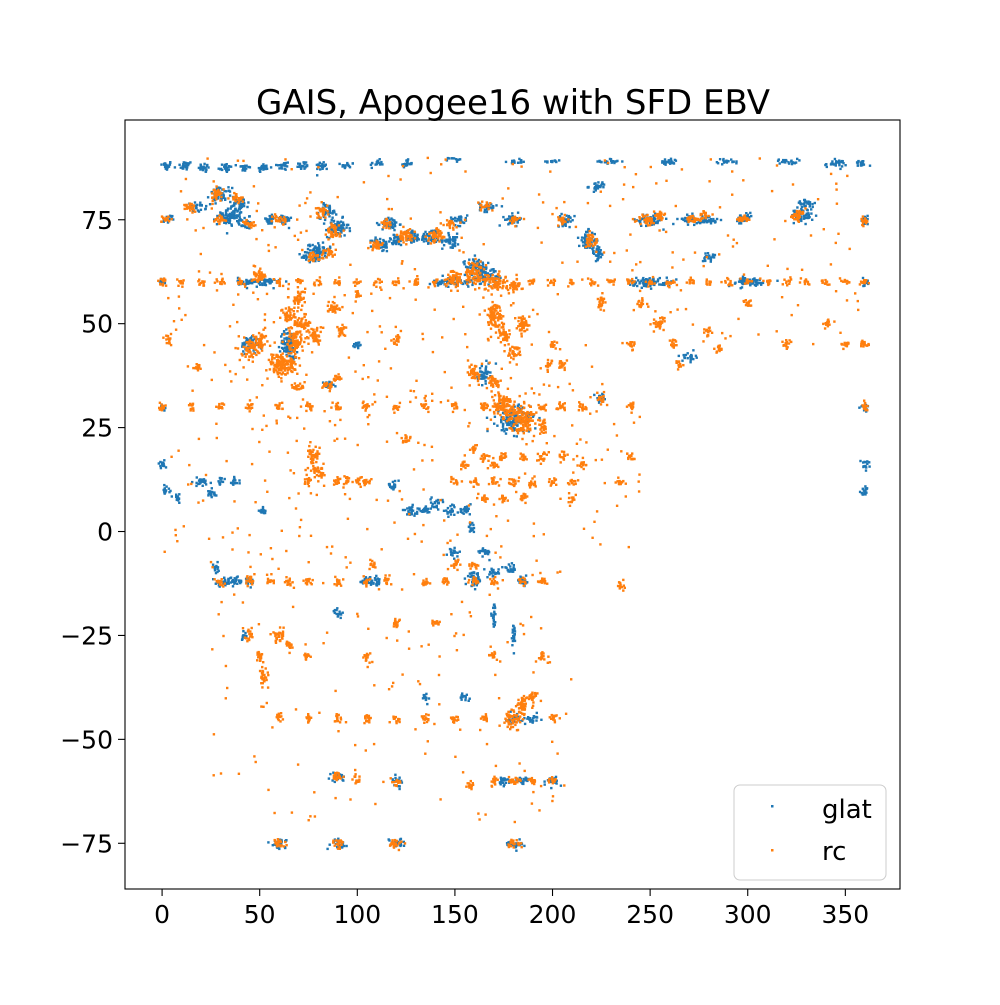 This screenshot has width=1000, height=1005. I want to click on chart-title: GAIS, Apogee16 with SFD EBV, so click(513, 103).